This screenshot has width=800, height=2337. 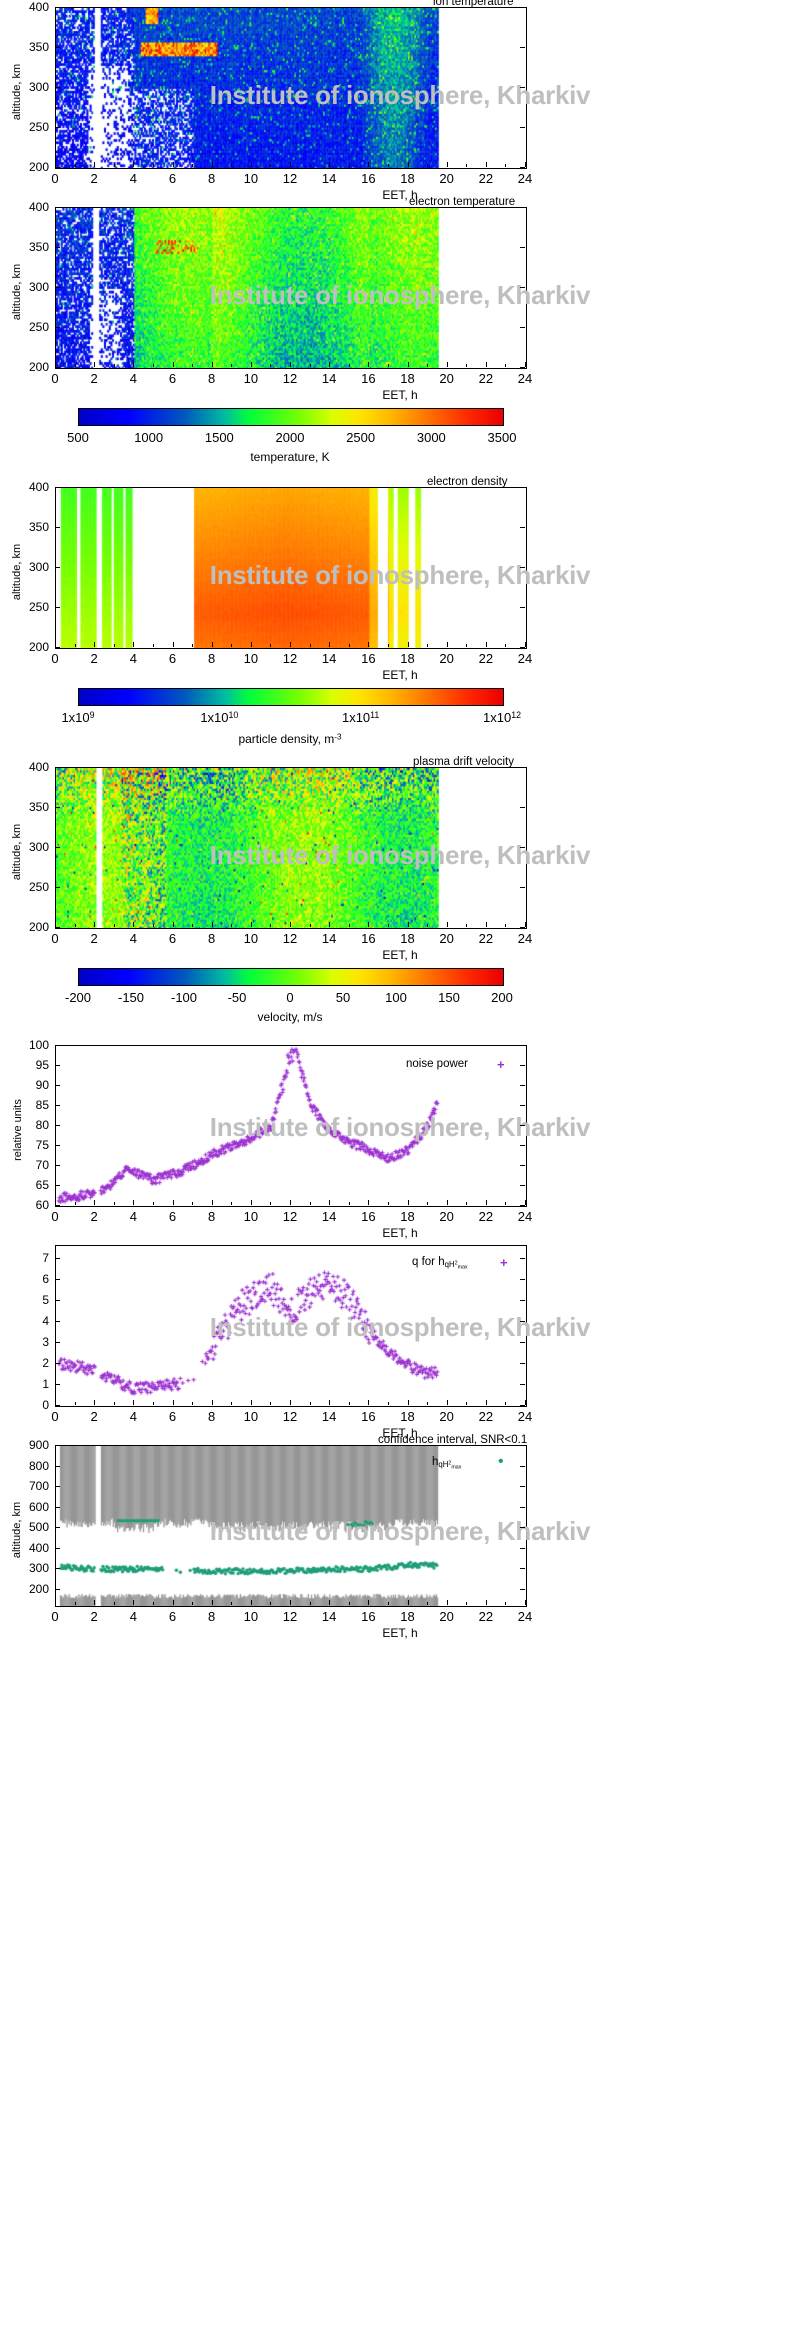 What do you see at coordinates (343, 997) in the screenshot?
I see `colorbar-tick-label: 50` at bounding box center [343, 997].